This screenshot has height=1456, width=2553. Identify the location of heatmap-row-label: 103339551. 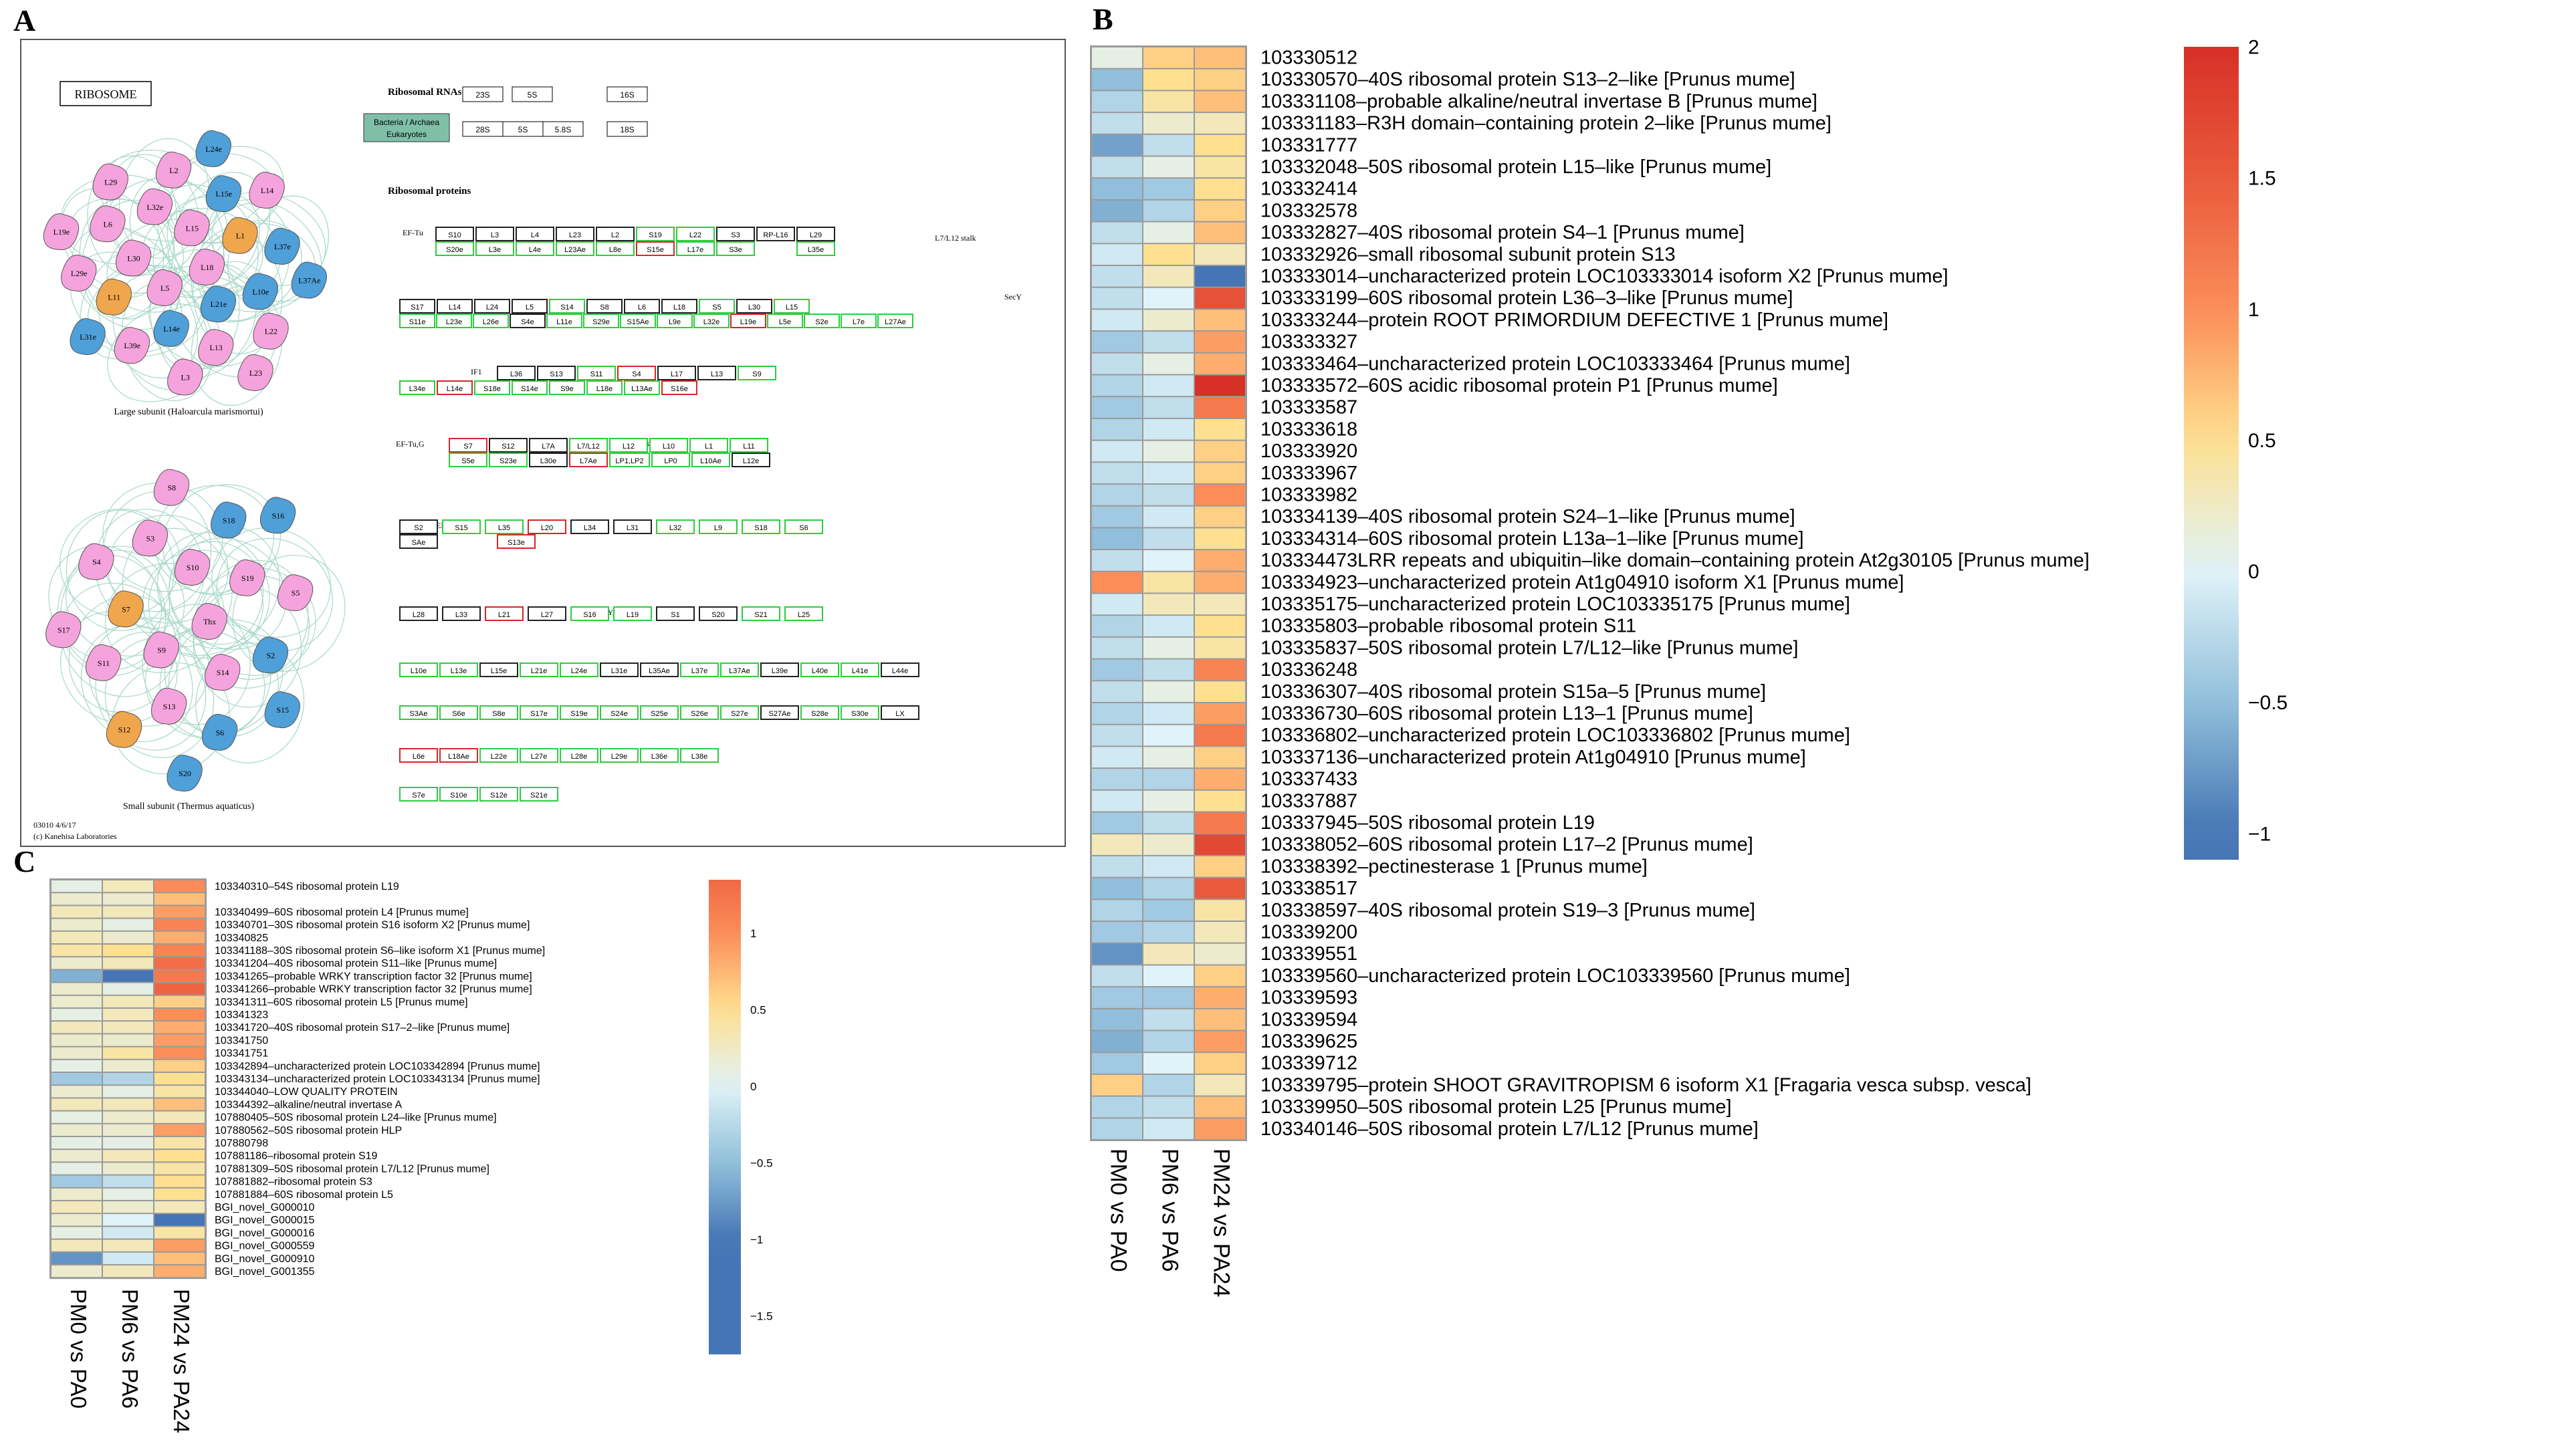
(1308, 954).